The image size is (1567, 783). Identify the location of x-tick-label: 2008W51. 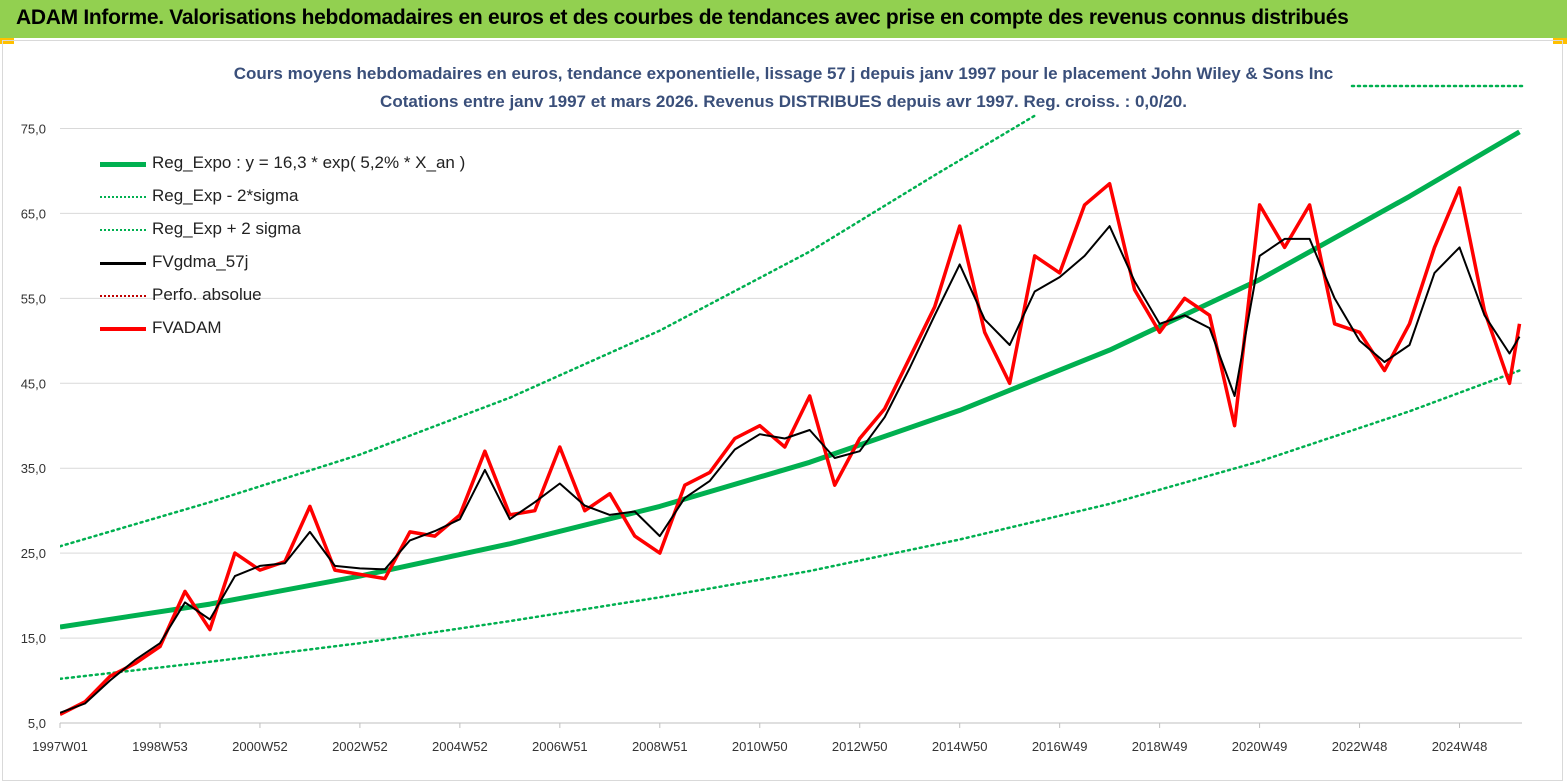
(660, 746).